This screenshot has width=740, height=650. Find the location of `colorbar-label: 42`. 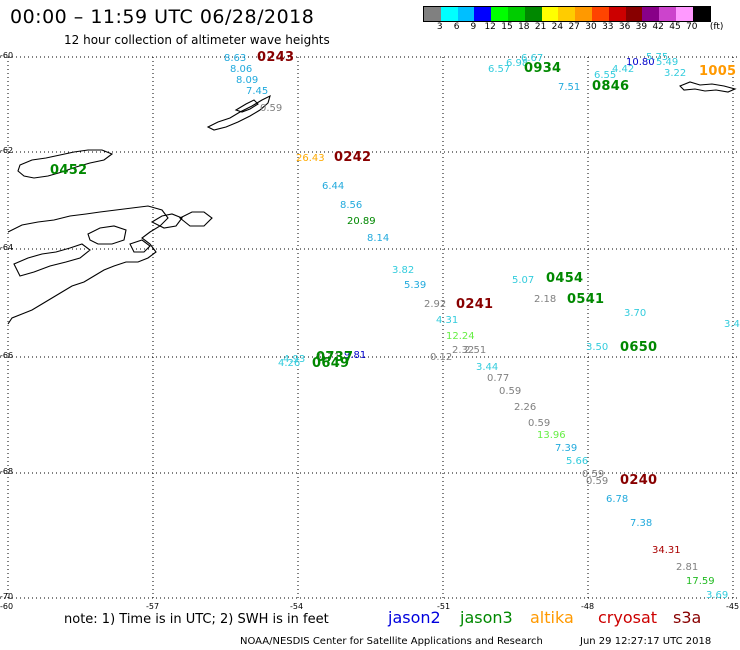

colorbar-label: 42 is located at coordinates (658, 27).